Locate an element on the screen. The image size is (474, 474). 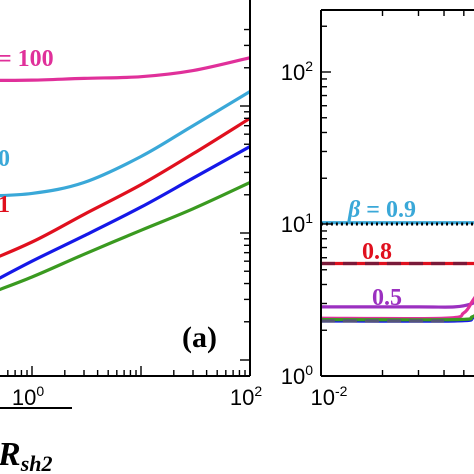
series-label-b-2: 0.8 is located at coordinates (377, 252).